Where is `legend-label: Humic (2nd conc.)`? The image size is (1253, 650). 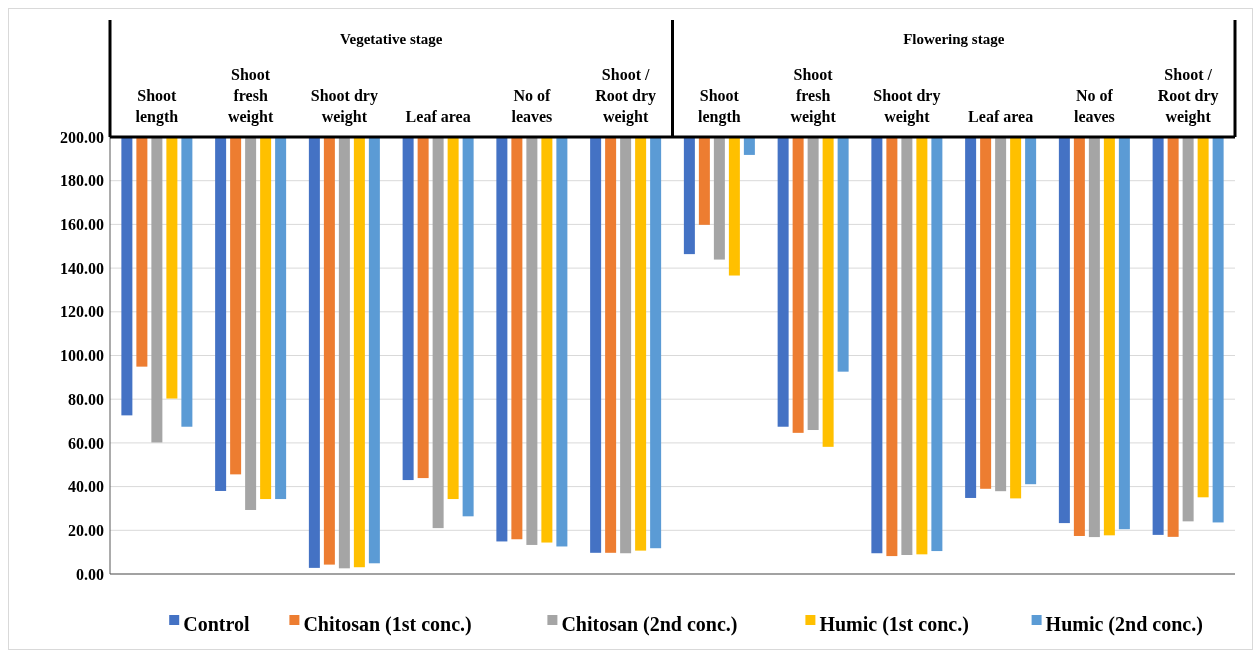 legend-label: Humic (2nd conc.) is located at coordinates (1124, 624).